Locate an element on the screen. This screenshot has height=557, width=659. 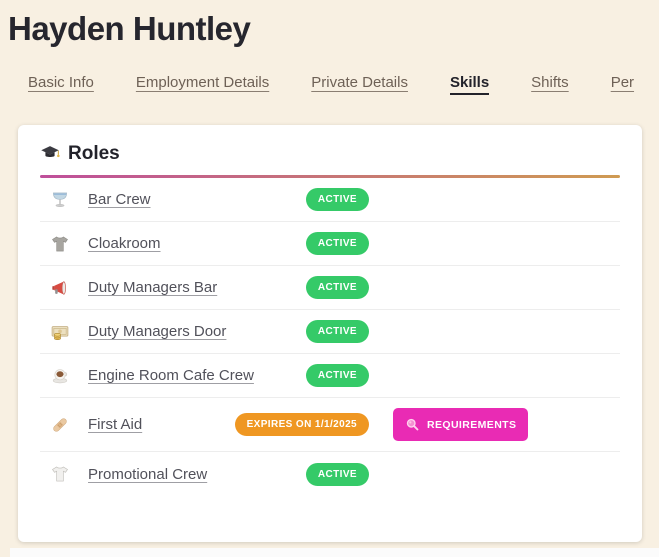
requirements-button: REQUIREMENTS is located at coordinates (461, 424).